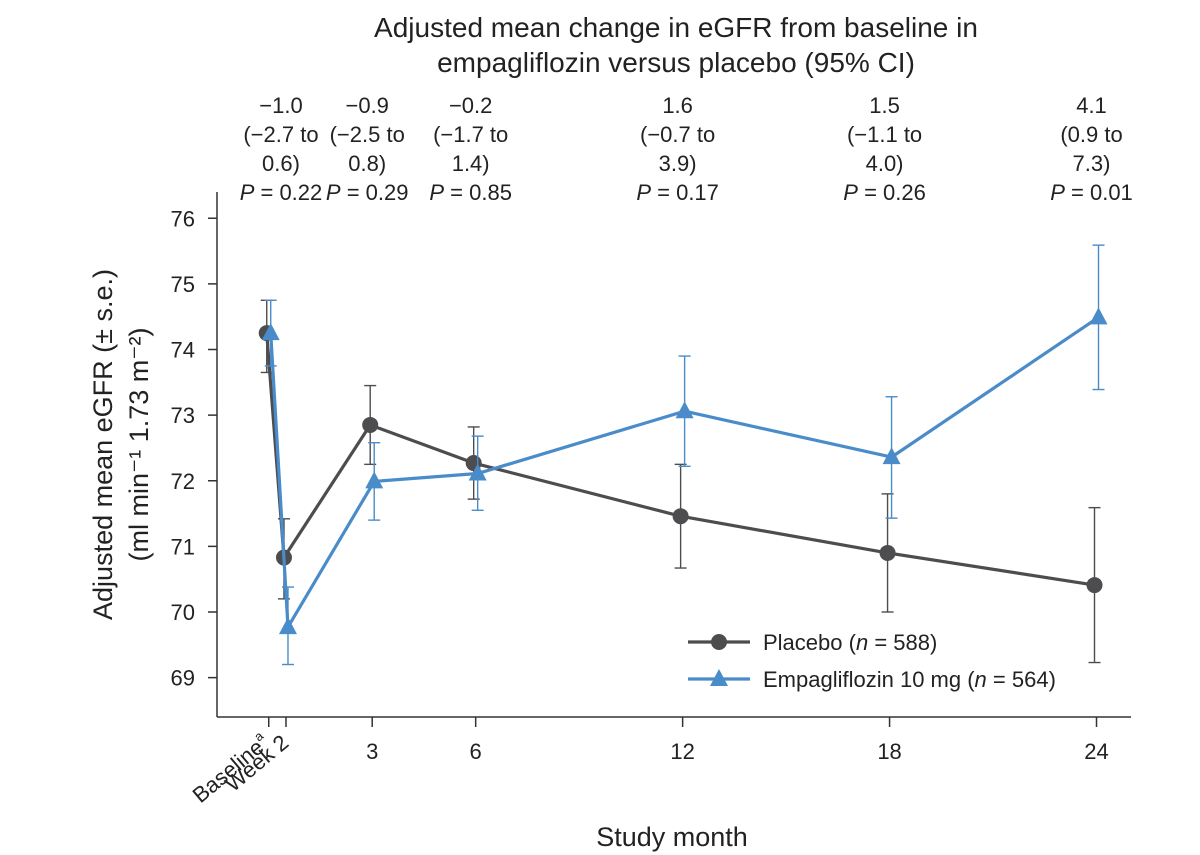  I want to click on annotation-6-p-value: P = 0.01, so click(1091, 192).